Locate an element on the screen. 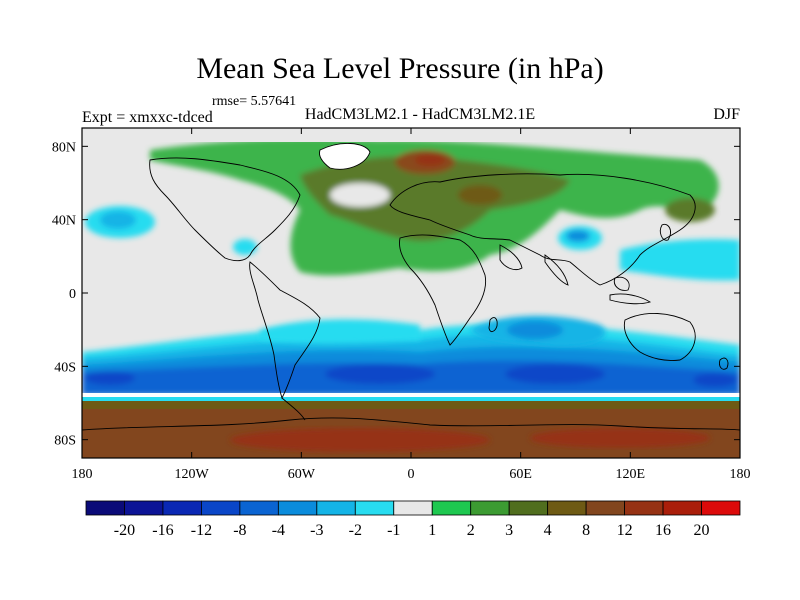  lat-tick-label: 40N is located at coordinates (64, 221).